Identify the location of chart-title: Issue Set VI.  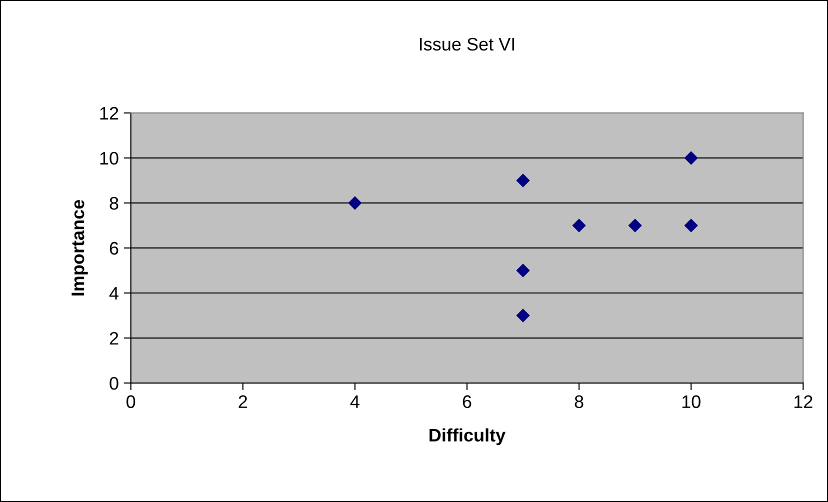
(467, 44).